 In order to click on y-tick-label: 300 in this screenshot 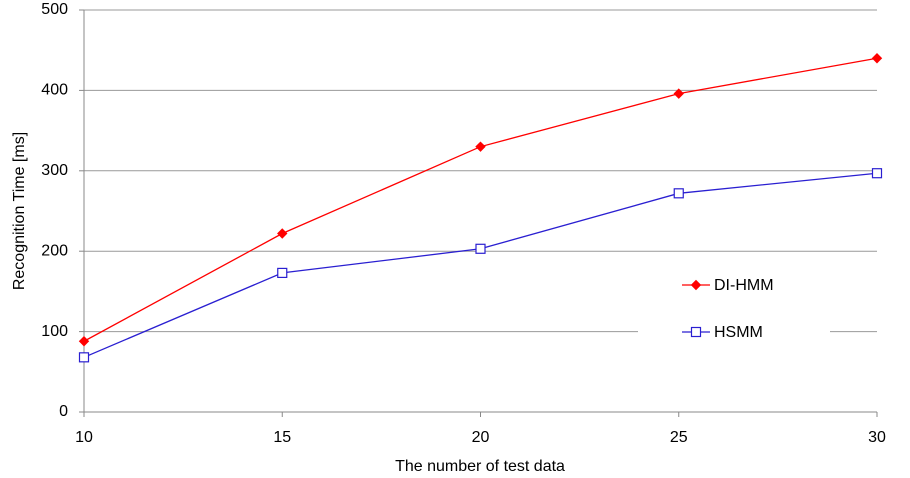, I will do `click(54, 170)`.